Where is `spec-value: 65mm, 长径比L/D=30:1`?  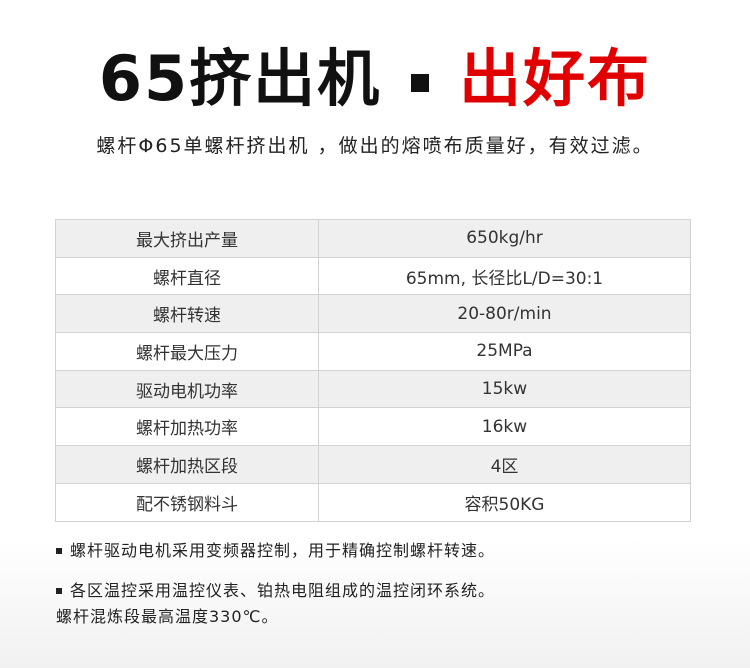 spec-value: 65mm, 长径比L/D=30:1 is located at coordinates (504, 276).